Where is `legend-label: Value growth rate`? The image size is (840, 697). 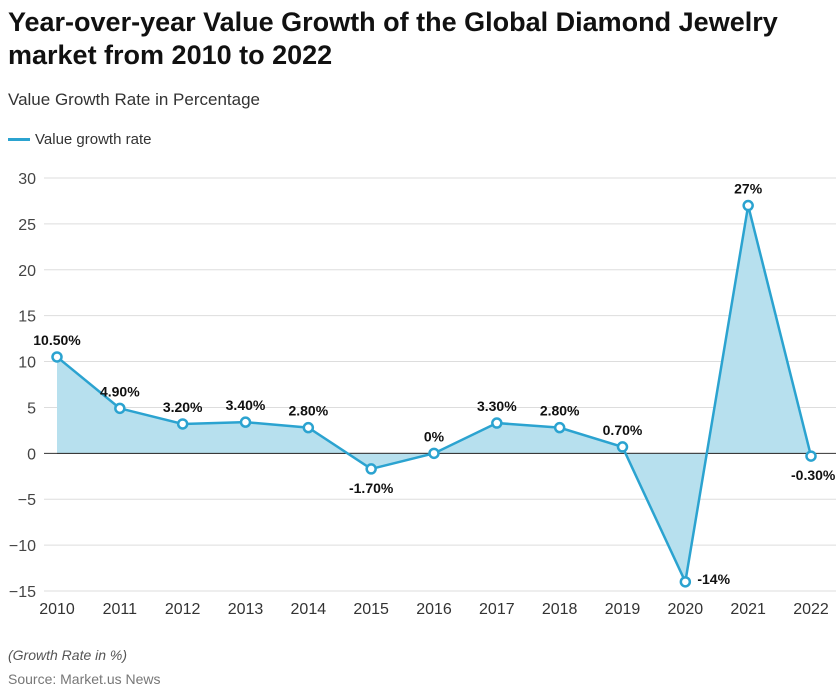 legend-label: Value growth rate is located at coordinates (93, 139).